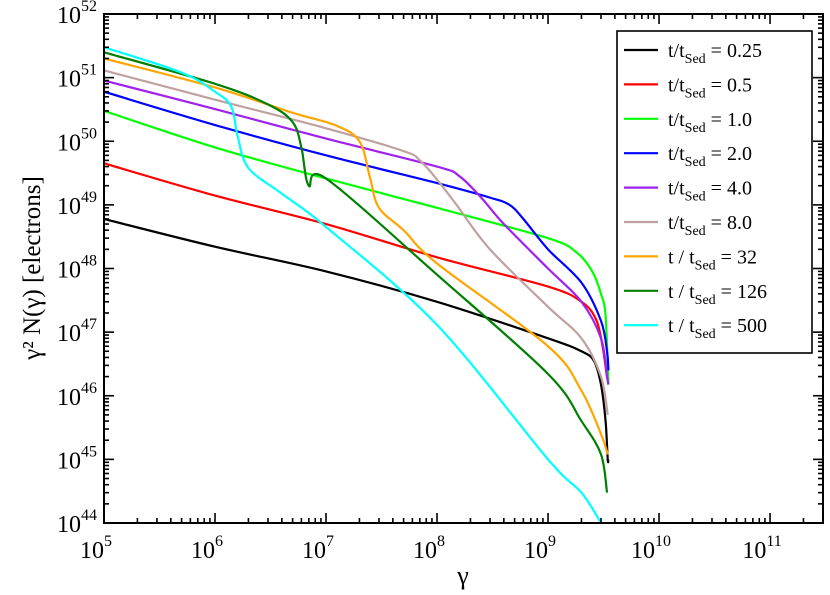  Describe the element at coordinates (710, 87) in the screenshot. I see `legend-label-2: t/tSed = 0.5` at that location.